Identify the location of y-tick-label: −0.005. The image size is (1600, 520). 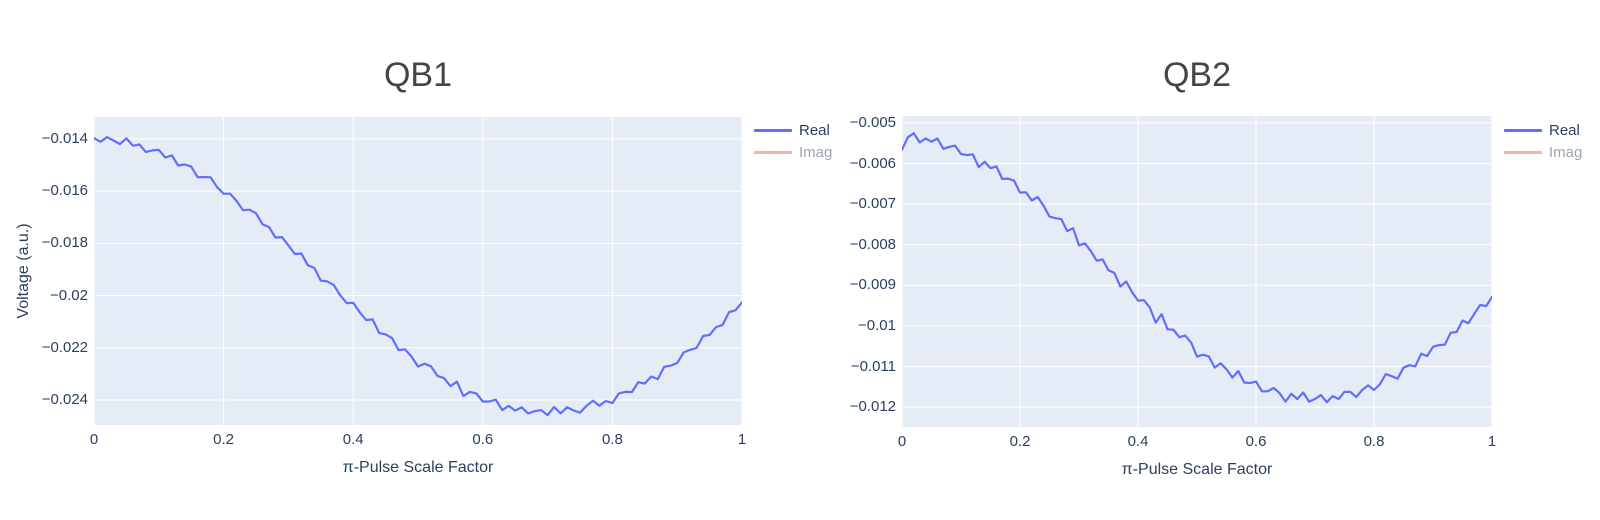
(872, 122).